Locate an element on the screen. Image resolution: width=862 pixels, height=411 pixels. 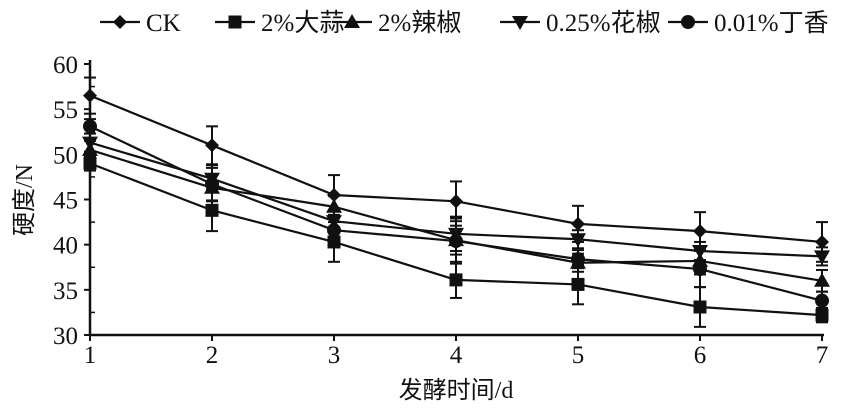
legend-label: 2%辣椒 is located at coordinates (419, 23).